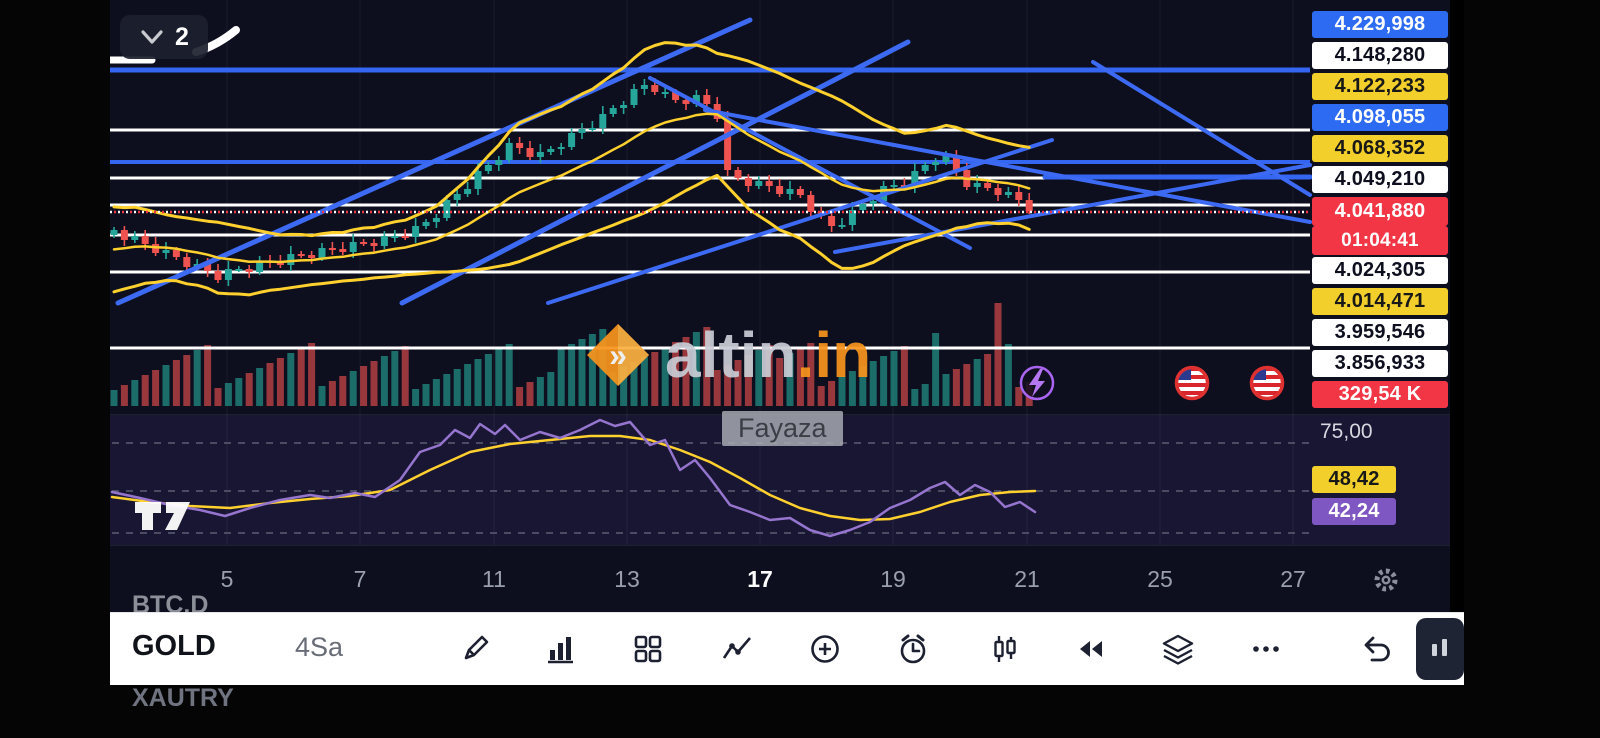 The width and height of the screenshot is (1600, 738). I want to click on price-scale-label: 4.068,352, so click(1380, 148).